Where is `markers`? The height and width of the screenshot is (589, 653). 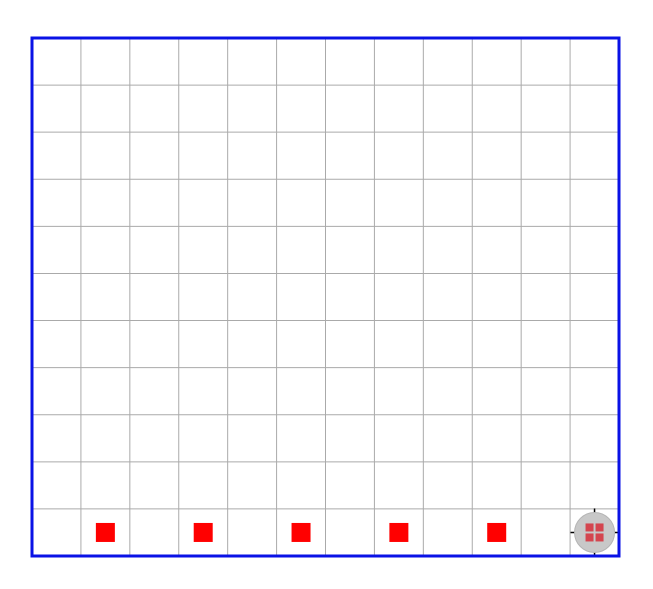
markers is located at coordinates (301, 532).